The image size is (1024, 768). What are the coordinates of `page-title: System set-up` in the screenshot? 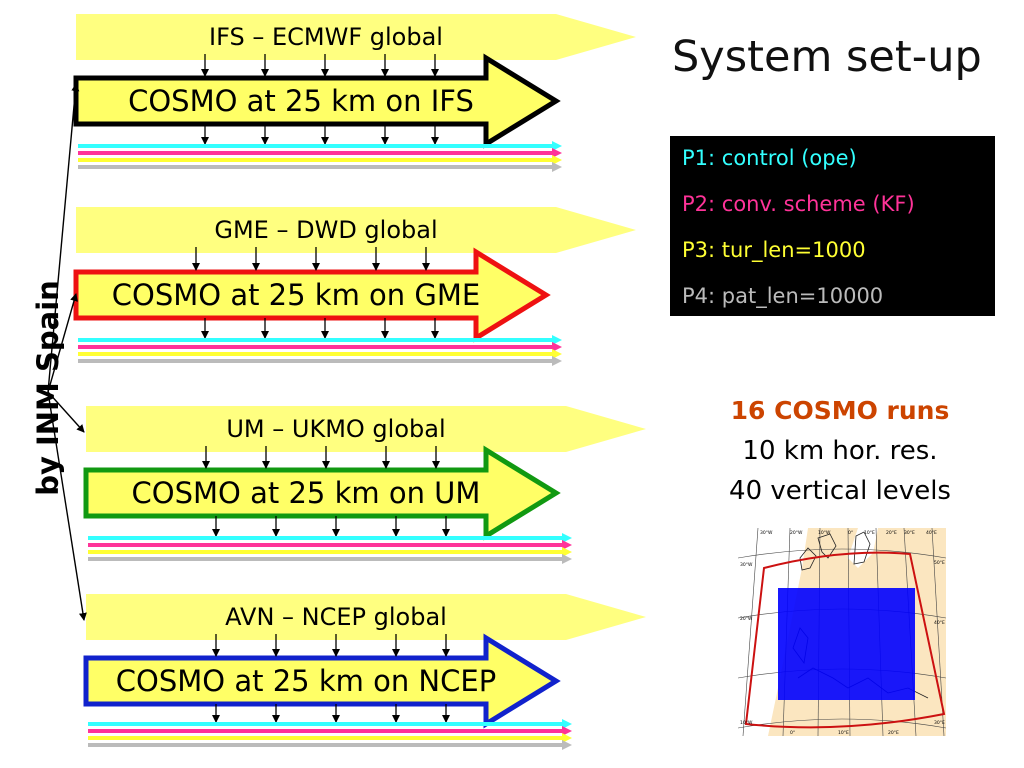 It's located at (827, 57).